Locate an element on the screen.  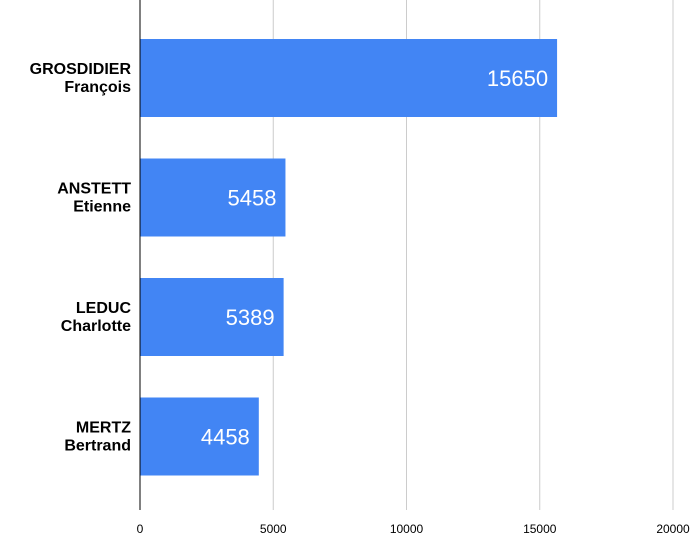
x-tick-label: 10000 is located at coordinates (407, 529).